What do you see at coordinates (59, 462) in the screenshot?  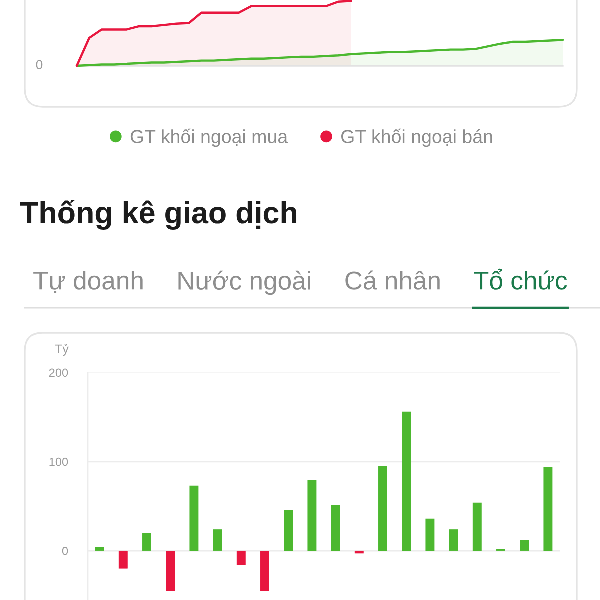 I see `y-tick-label: 100` at bounding box center [59, 462].